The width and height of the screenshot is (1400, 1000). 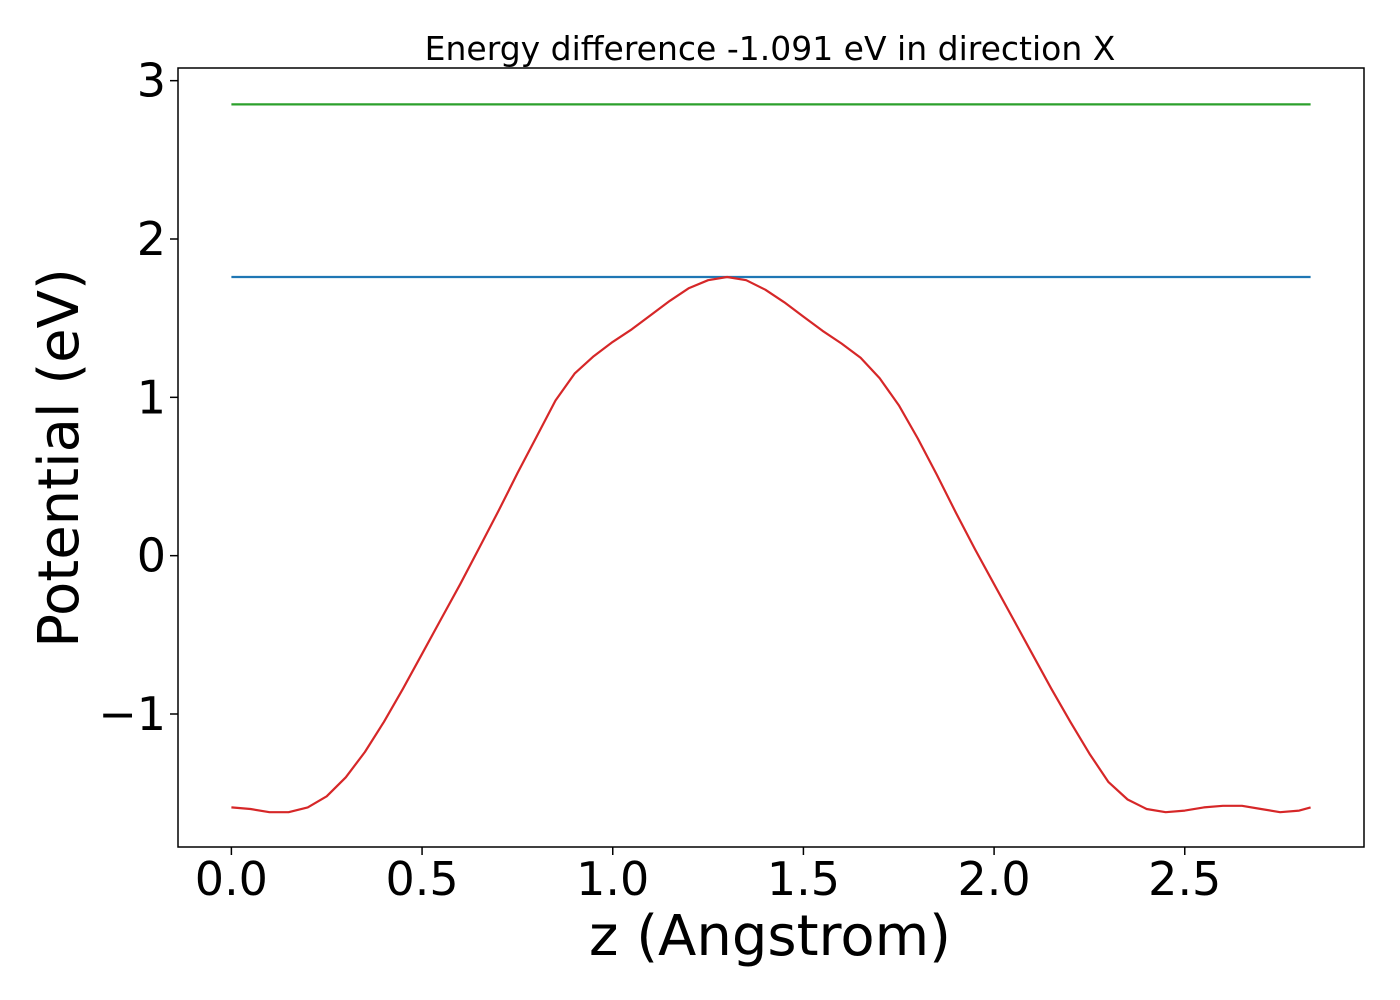 I want to click on x-tick-label: 2.5, so click(x=1184, y=879).